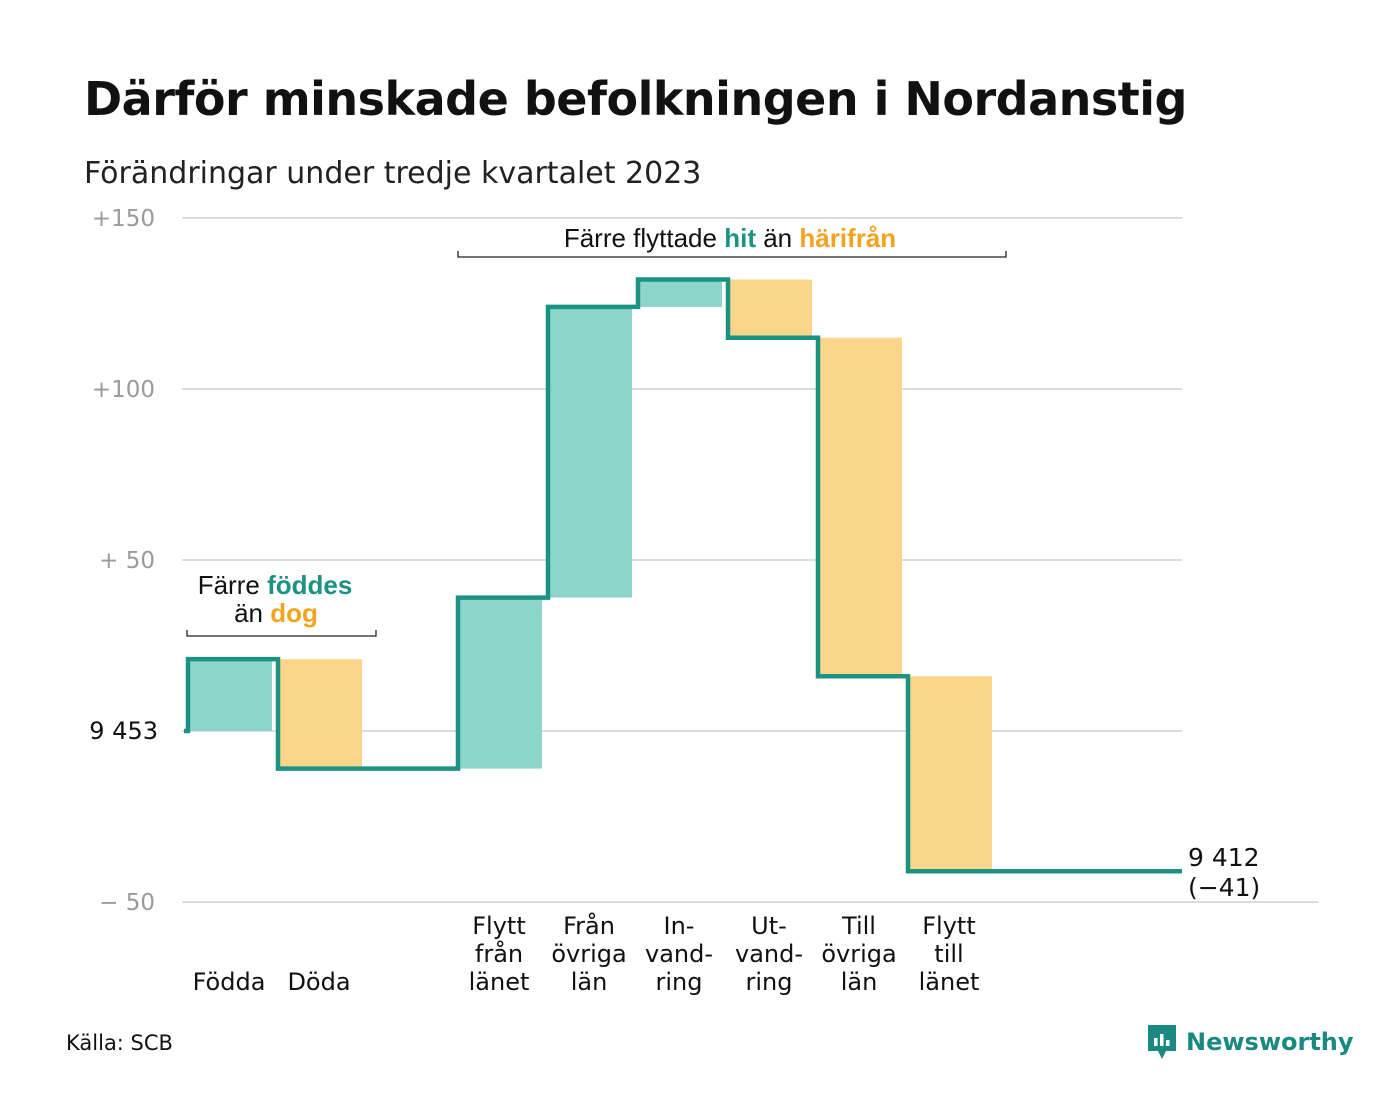  Describe the element at coordinates (770, 308) in the screenshot. I see `bar-ut-vand-ring` at that location.